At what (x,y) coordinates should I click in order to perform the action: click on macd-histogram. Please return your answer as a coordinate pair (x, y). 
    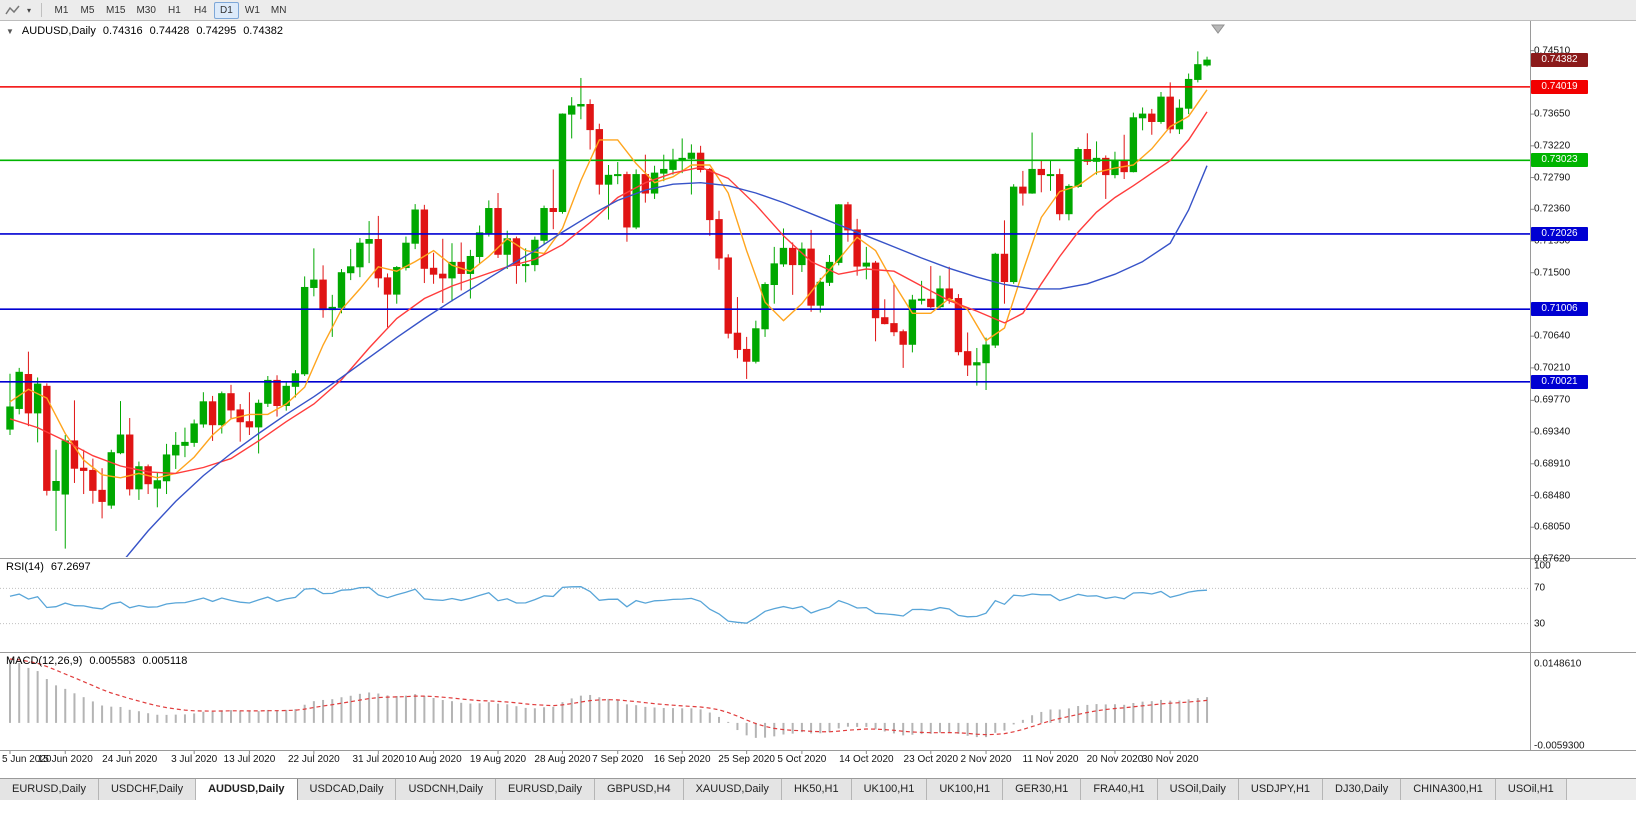
    Looking at the image, I should click on (609, 698).